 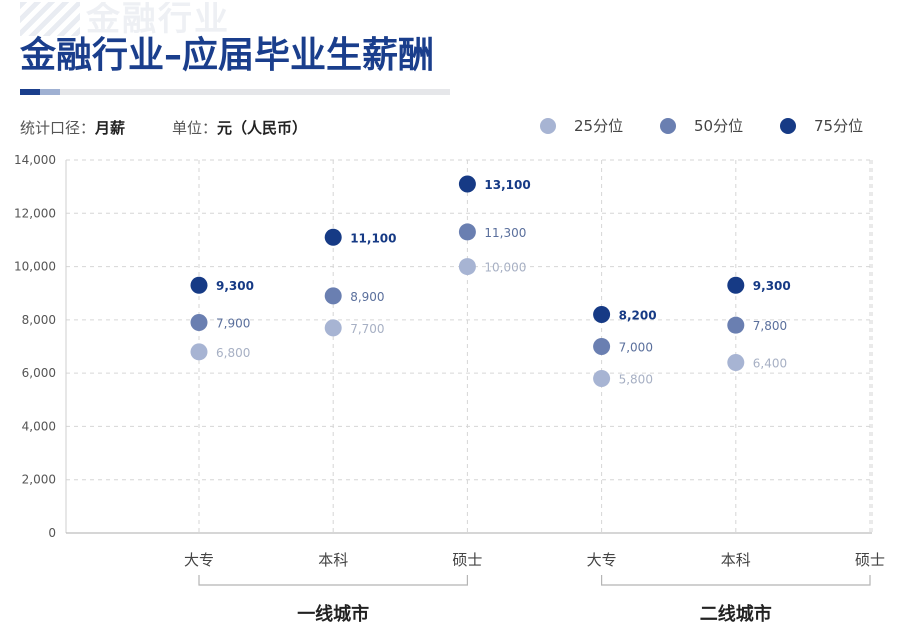 What do you see at coordinates (770, 363) in the screenshot?
I see `data-label: 6,400` at bounding box center [770, 363].